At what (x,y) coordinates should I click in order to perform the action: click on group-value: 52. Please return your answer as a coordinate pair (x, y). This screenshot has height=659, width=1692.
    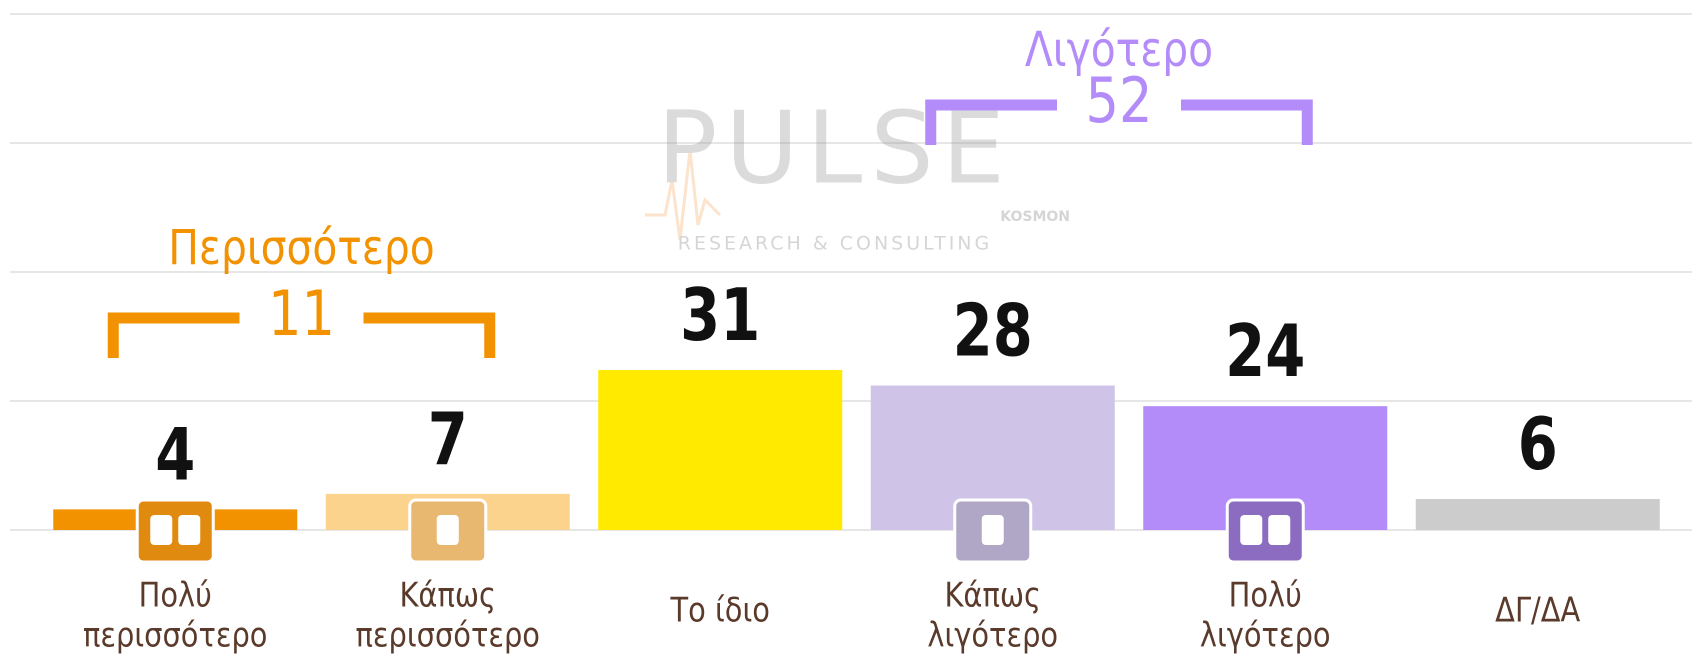
    Looking at the image, I should click on (1118, 101).